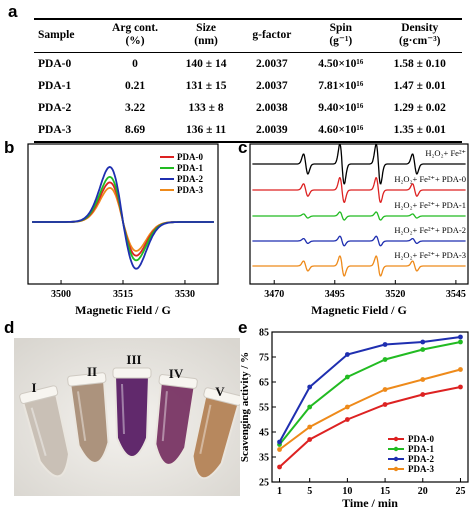 Image resolution: width=474 pixels, height=513 pixels. I want to click on x-tick-label: 3545, so click(456, 294).